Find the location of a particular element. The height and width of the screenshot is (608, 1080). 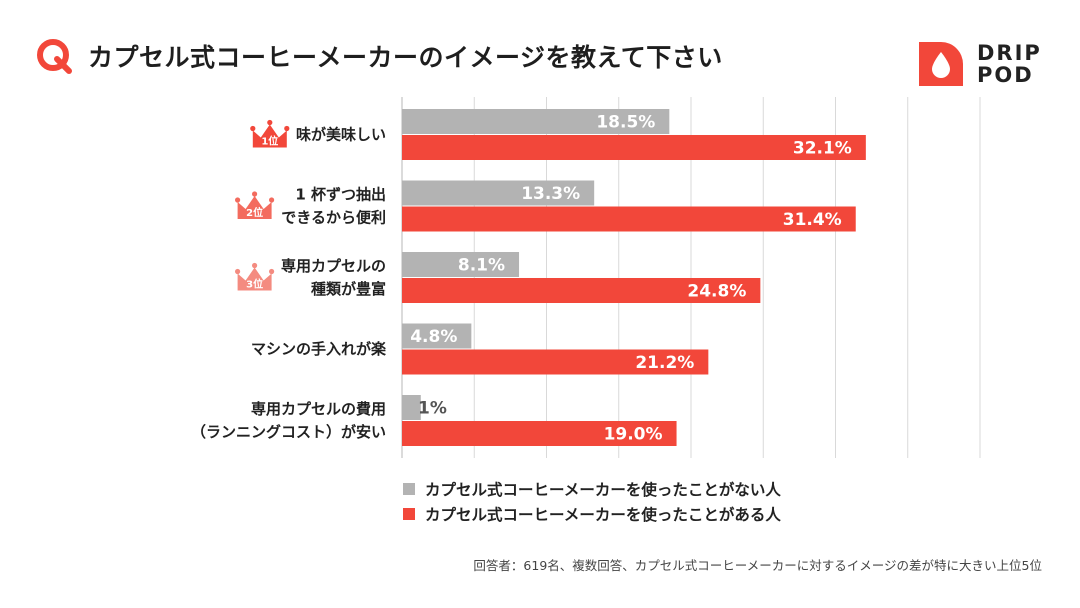

data-label: 31.4% is located at coordinates (812, 220).